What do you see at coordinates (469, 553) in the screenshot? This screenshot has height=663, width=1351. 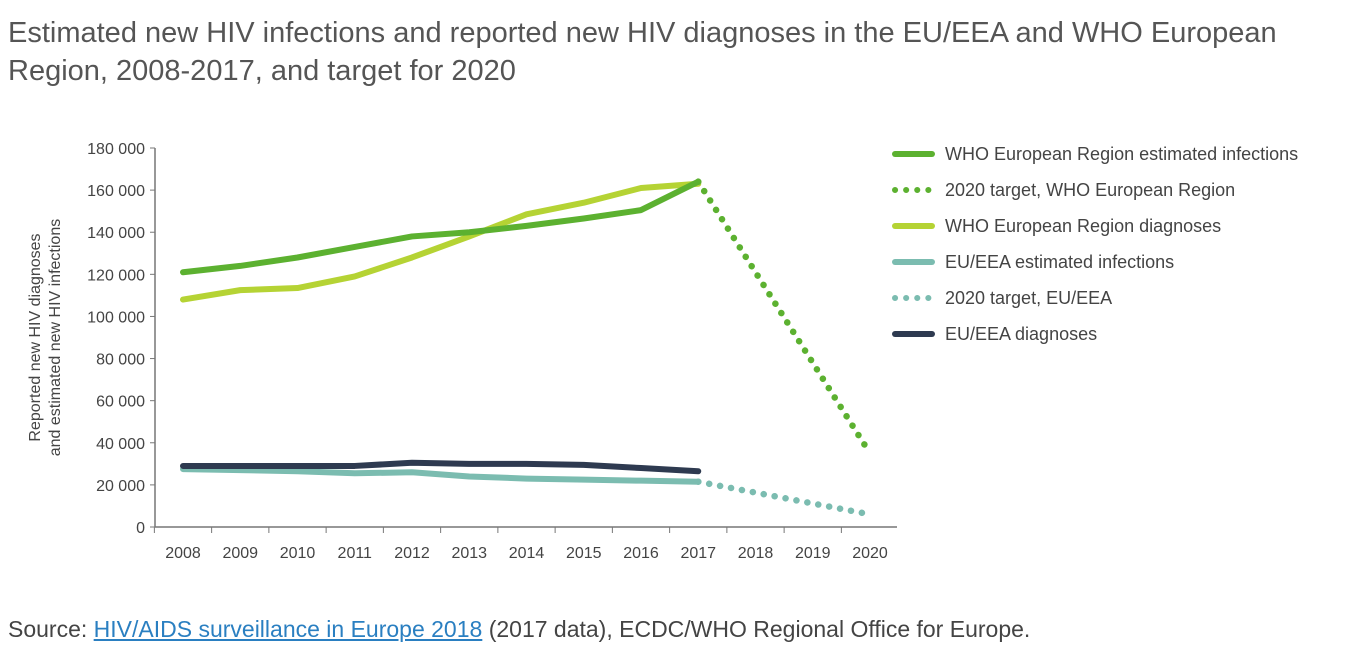 I see `x-tick-label: 2013` at bounding box center [469, 553].